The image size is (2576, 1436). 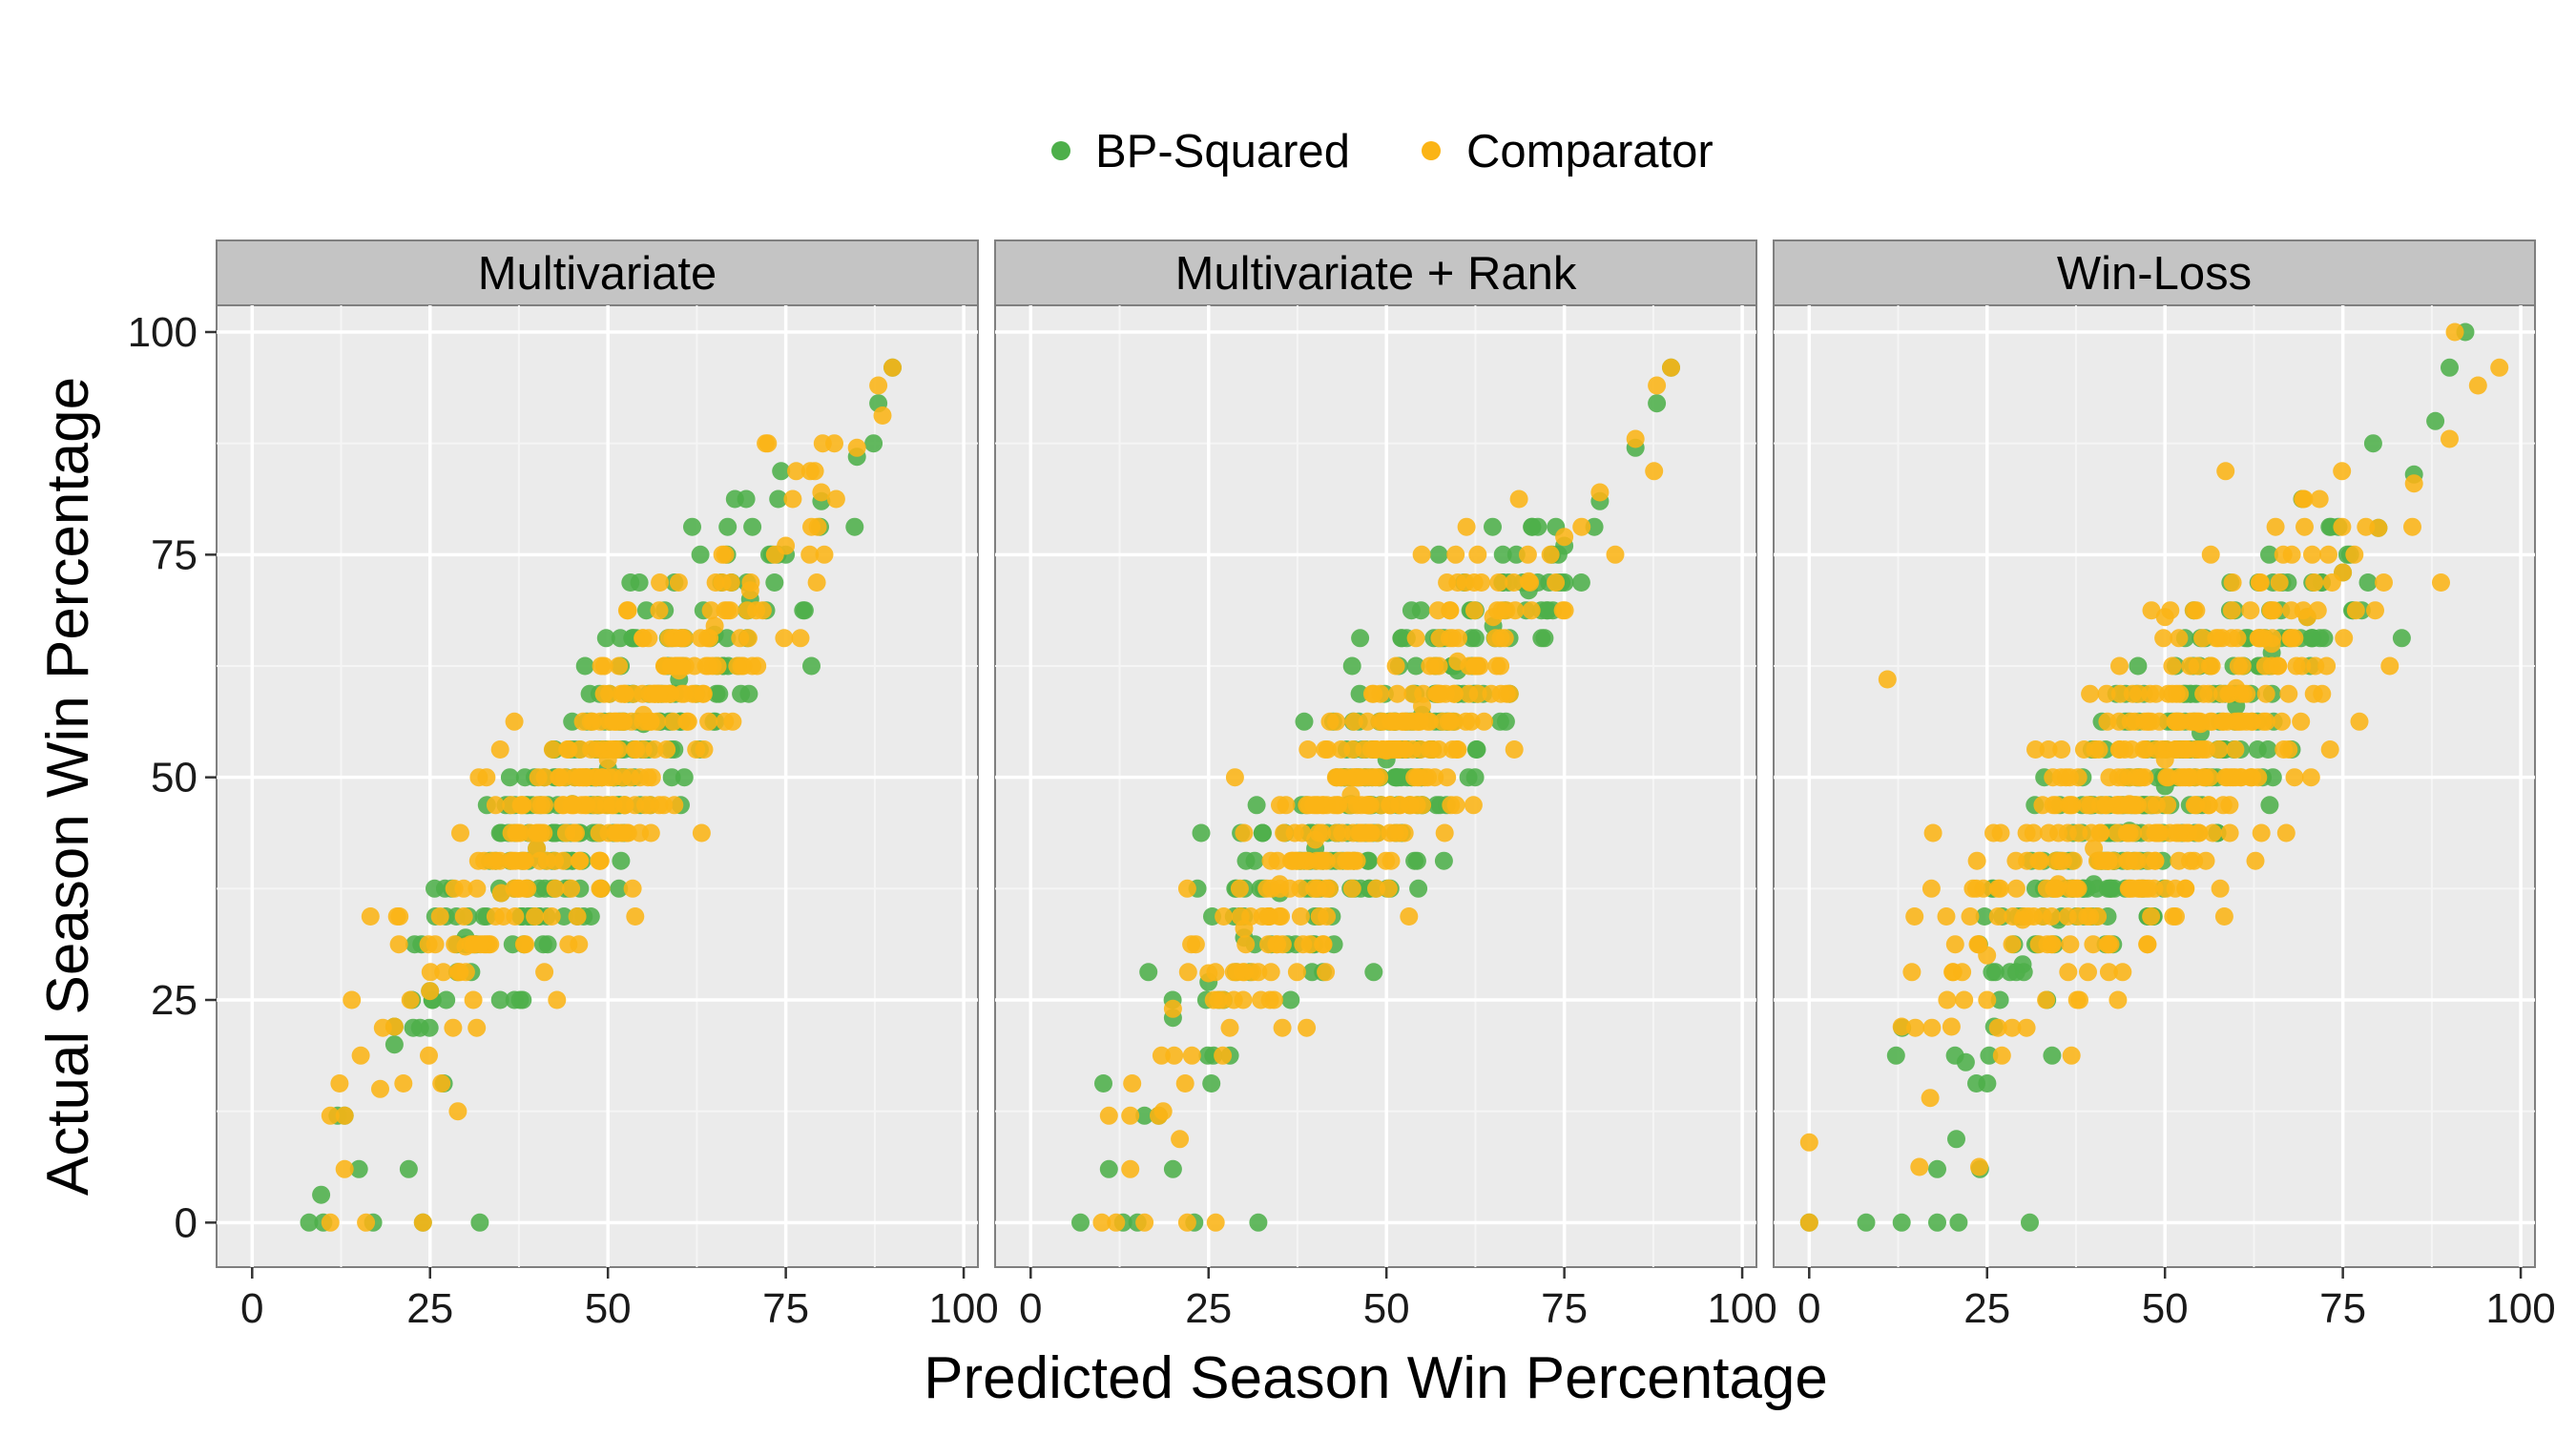 I want to click on legend-key-bp-squared, so click(x=1060, y=150).